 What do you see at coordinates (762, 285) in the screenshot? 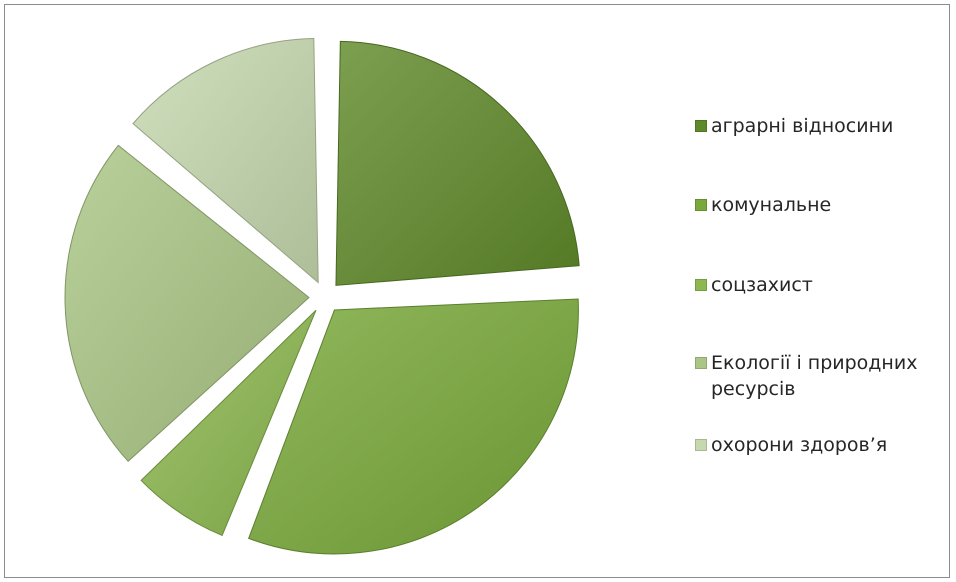
I see `legend-label: соцзахист` at bounding box center [762, 285].